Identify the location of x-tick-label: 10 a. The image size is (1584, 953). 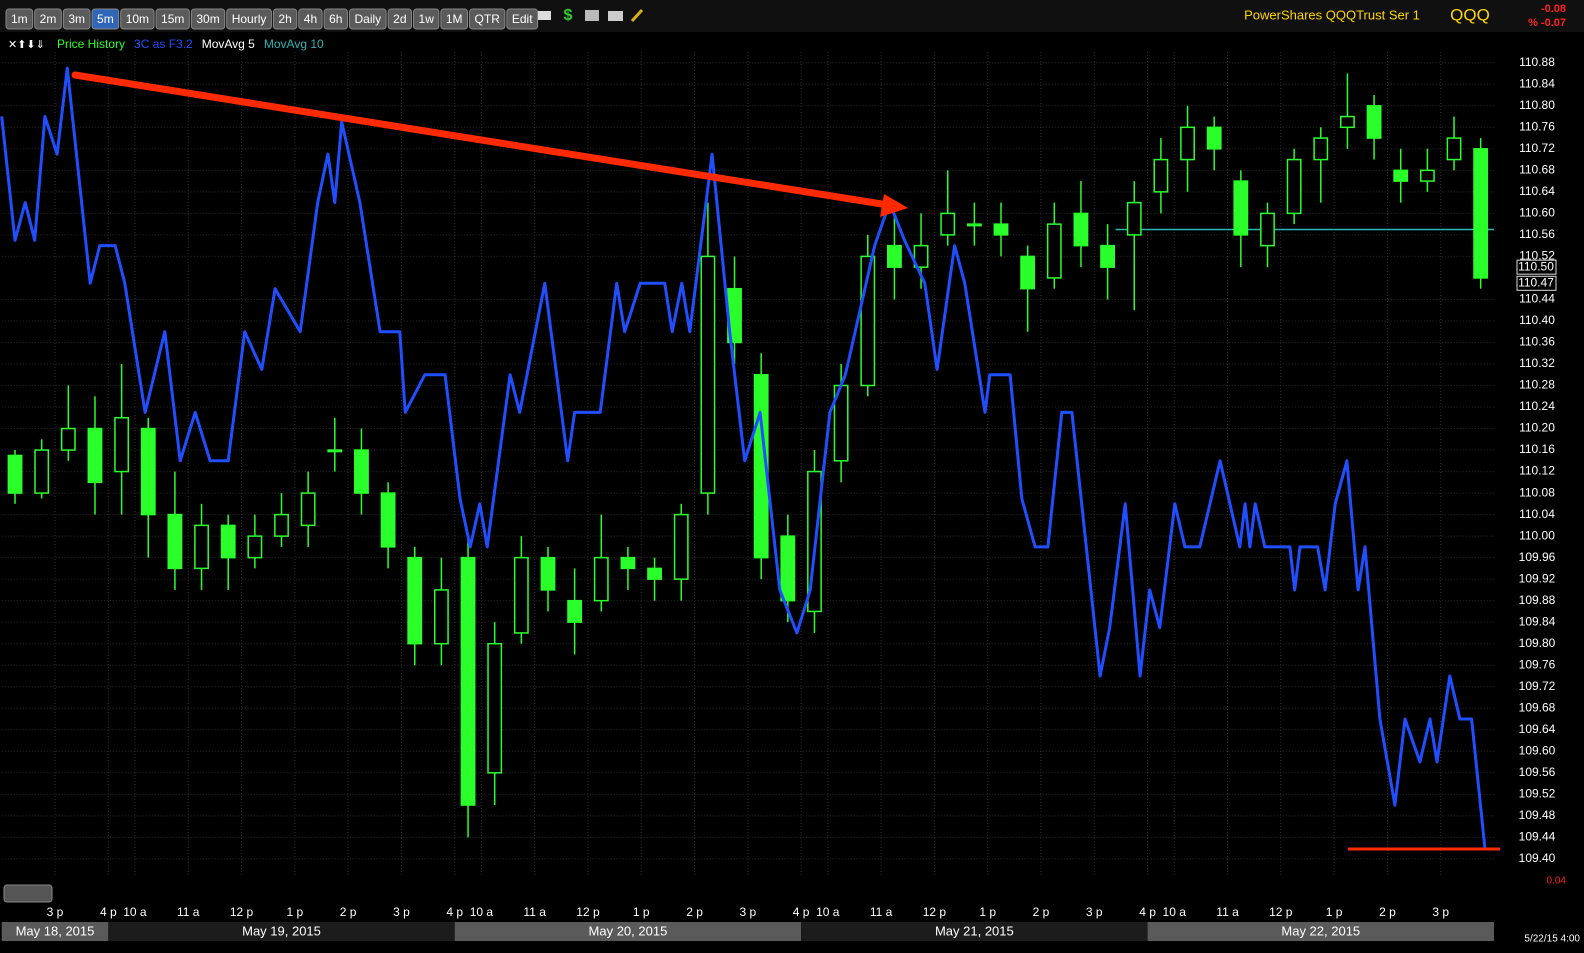
(135, 912).